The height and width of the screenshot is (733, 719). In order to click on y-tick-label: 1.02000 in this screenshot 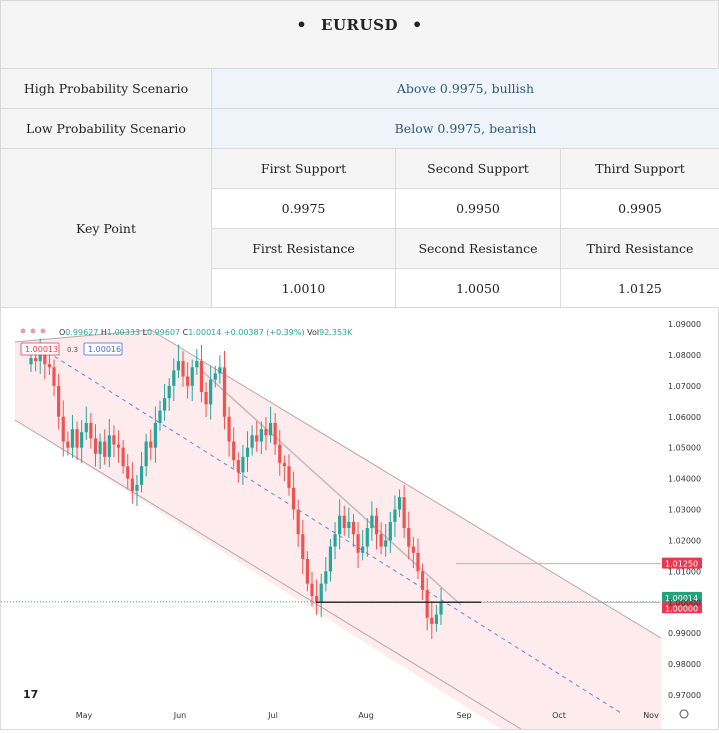, I will do `click(684, 540)`.